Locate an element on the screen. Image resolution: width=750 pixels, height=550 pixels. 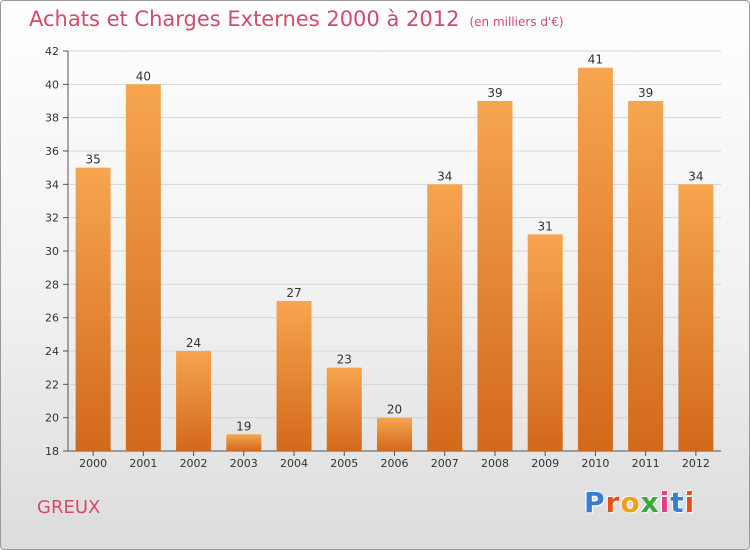
logo-letter: x is located at coordinates (650, 502).